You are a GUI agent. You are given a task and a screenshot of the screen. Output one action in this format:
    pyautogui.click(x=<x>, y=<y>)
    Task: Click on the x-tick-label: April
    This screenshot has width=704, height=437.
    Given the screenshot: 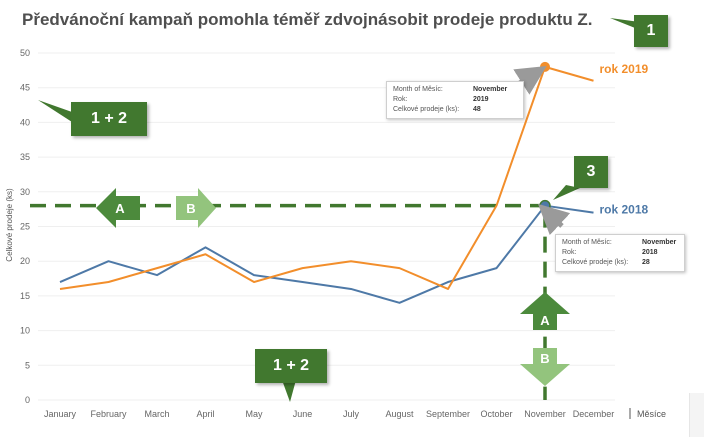 What is the action you would take?
    pyautogui.click(x=205, y=414)
    